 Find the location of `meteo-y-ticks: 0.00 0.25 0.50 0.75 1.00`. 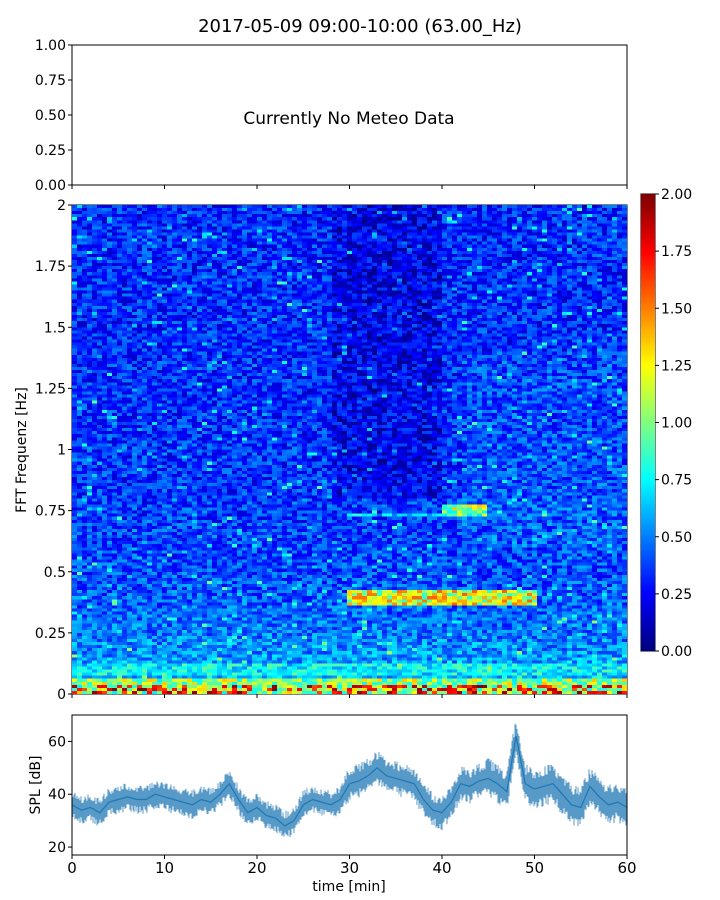

meteo-y-ticks: 0.00 0.25 0.50 0.75 1.00 is located at coordinates (53, 116).